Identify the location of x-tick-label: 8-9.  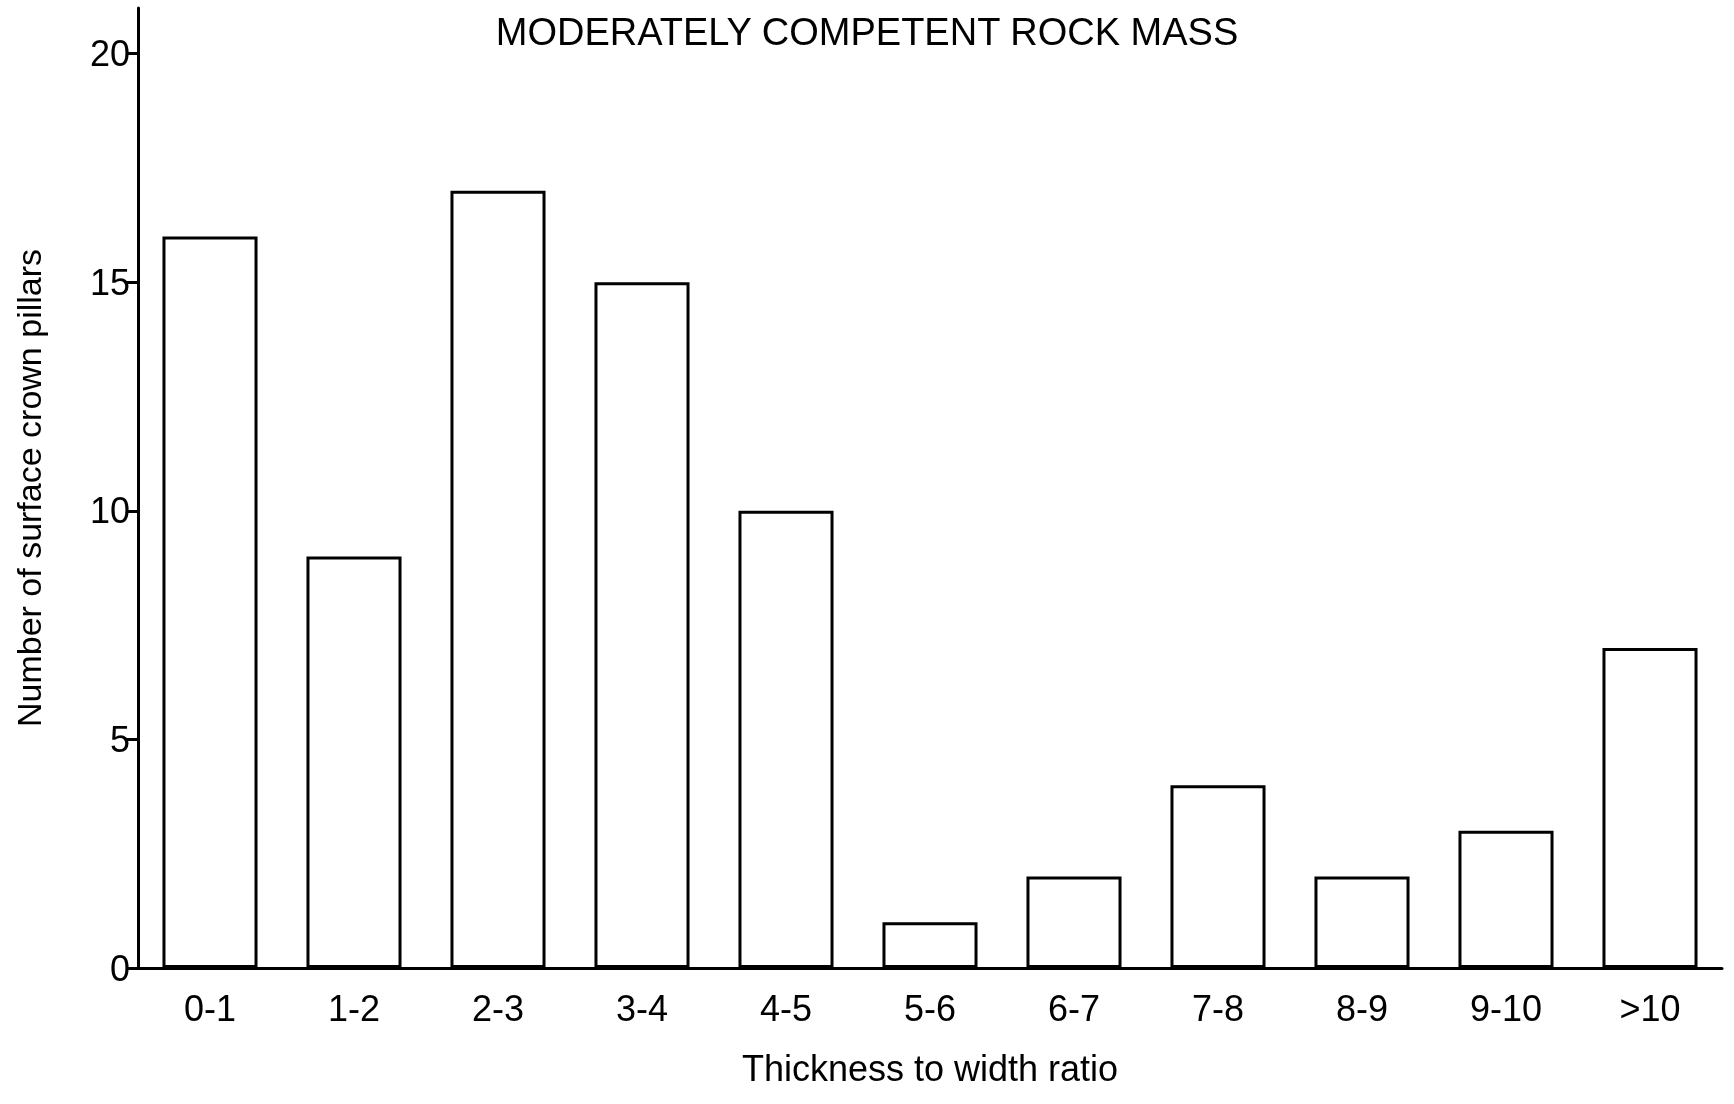
(1362, 1008).